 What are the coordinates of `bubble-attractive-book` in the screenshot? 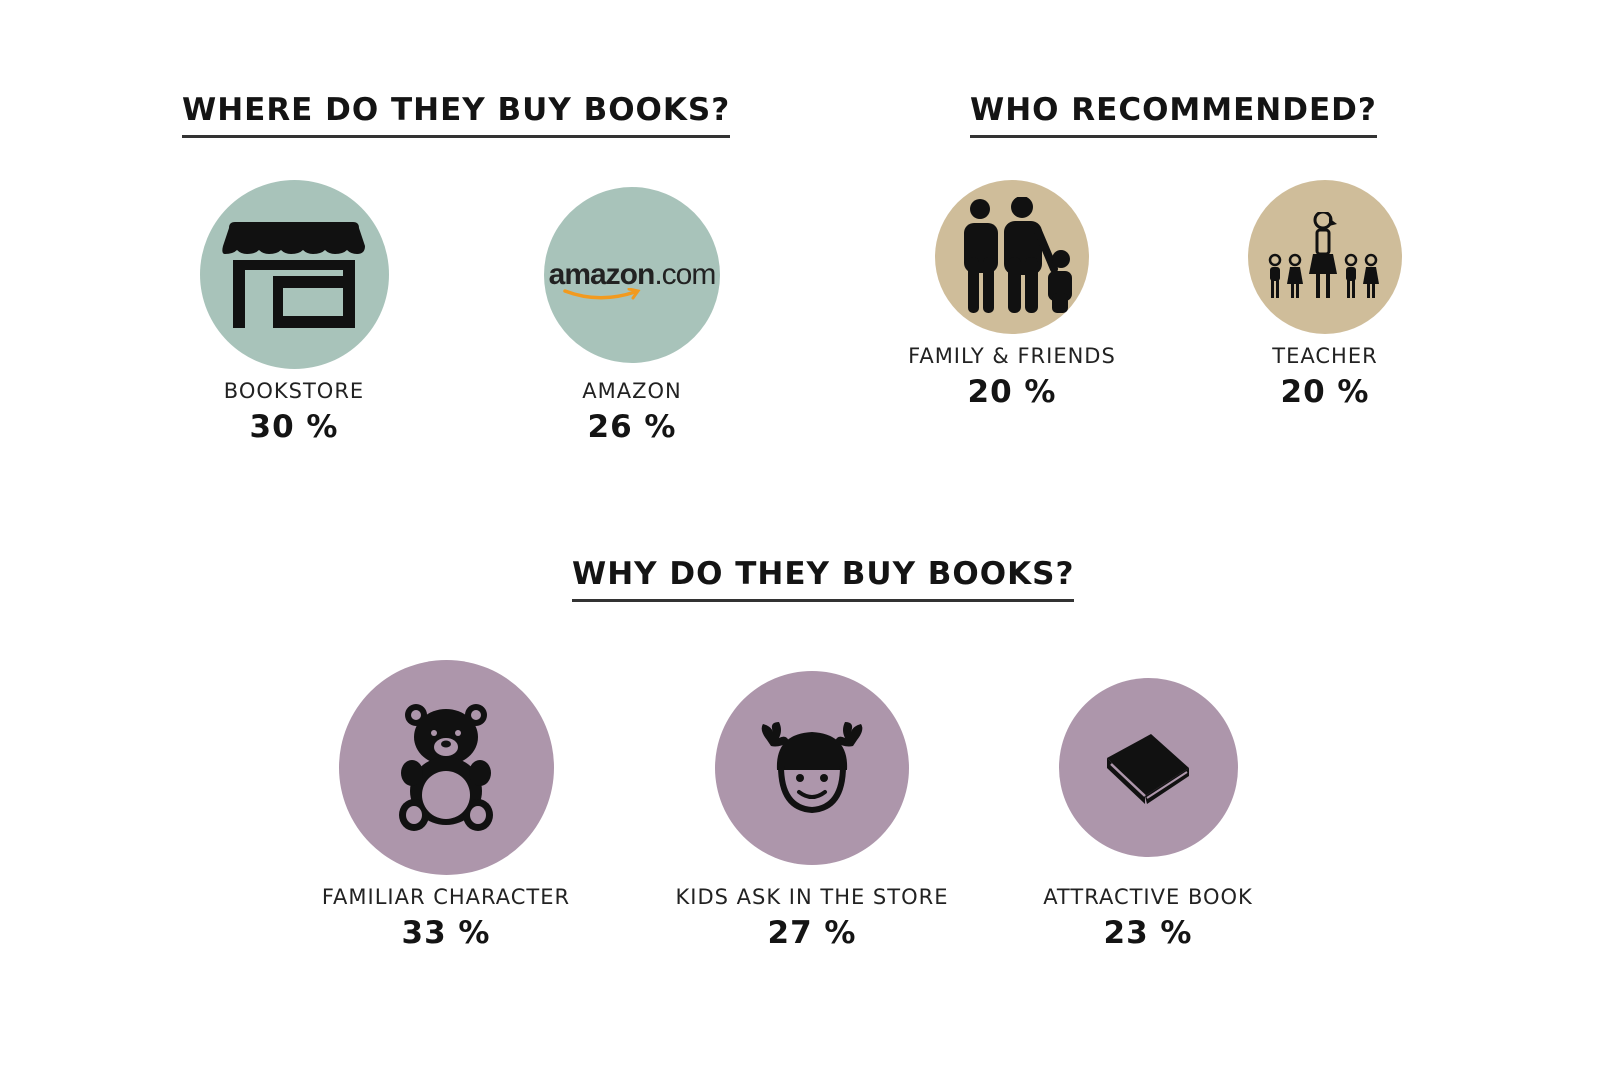 It's located at (1148, 767).